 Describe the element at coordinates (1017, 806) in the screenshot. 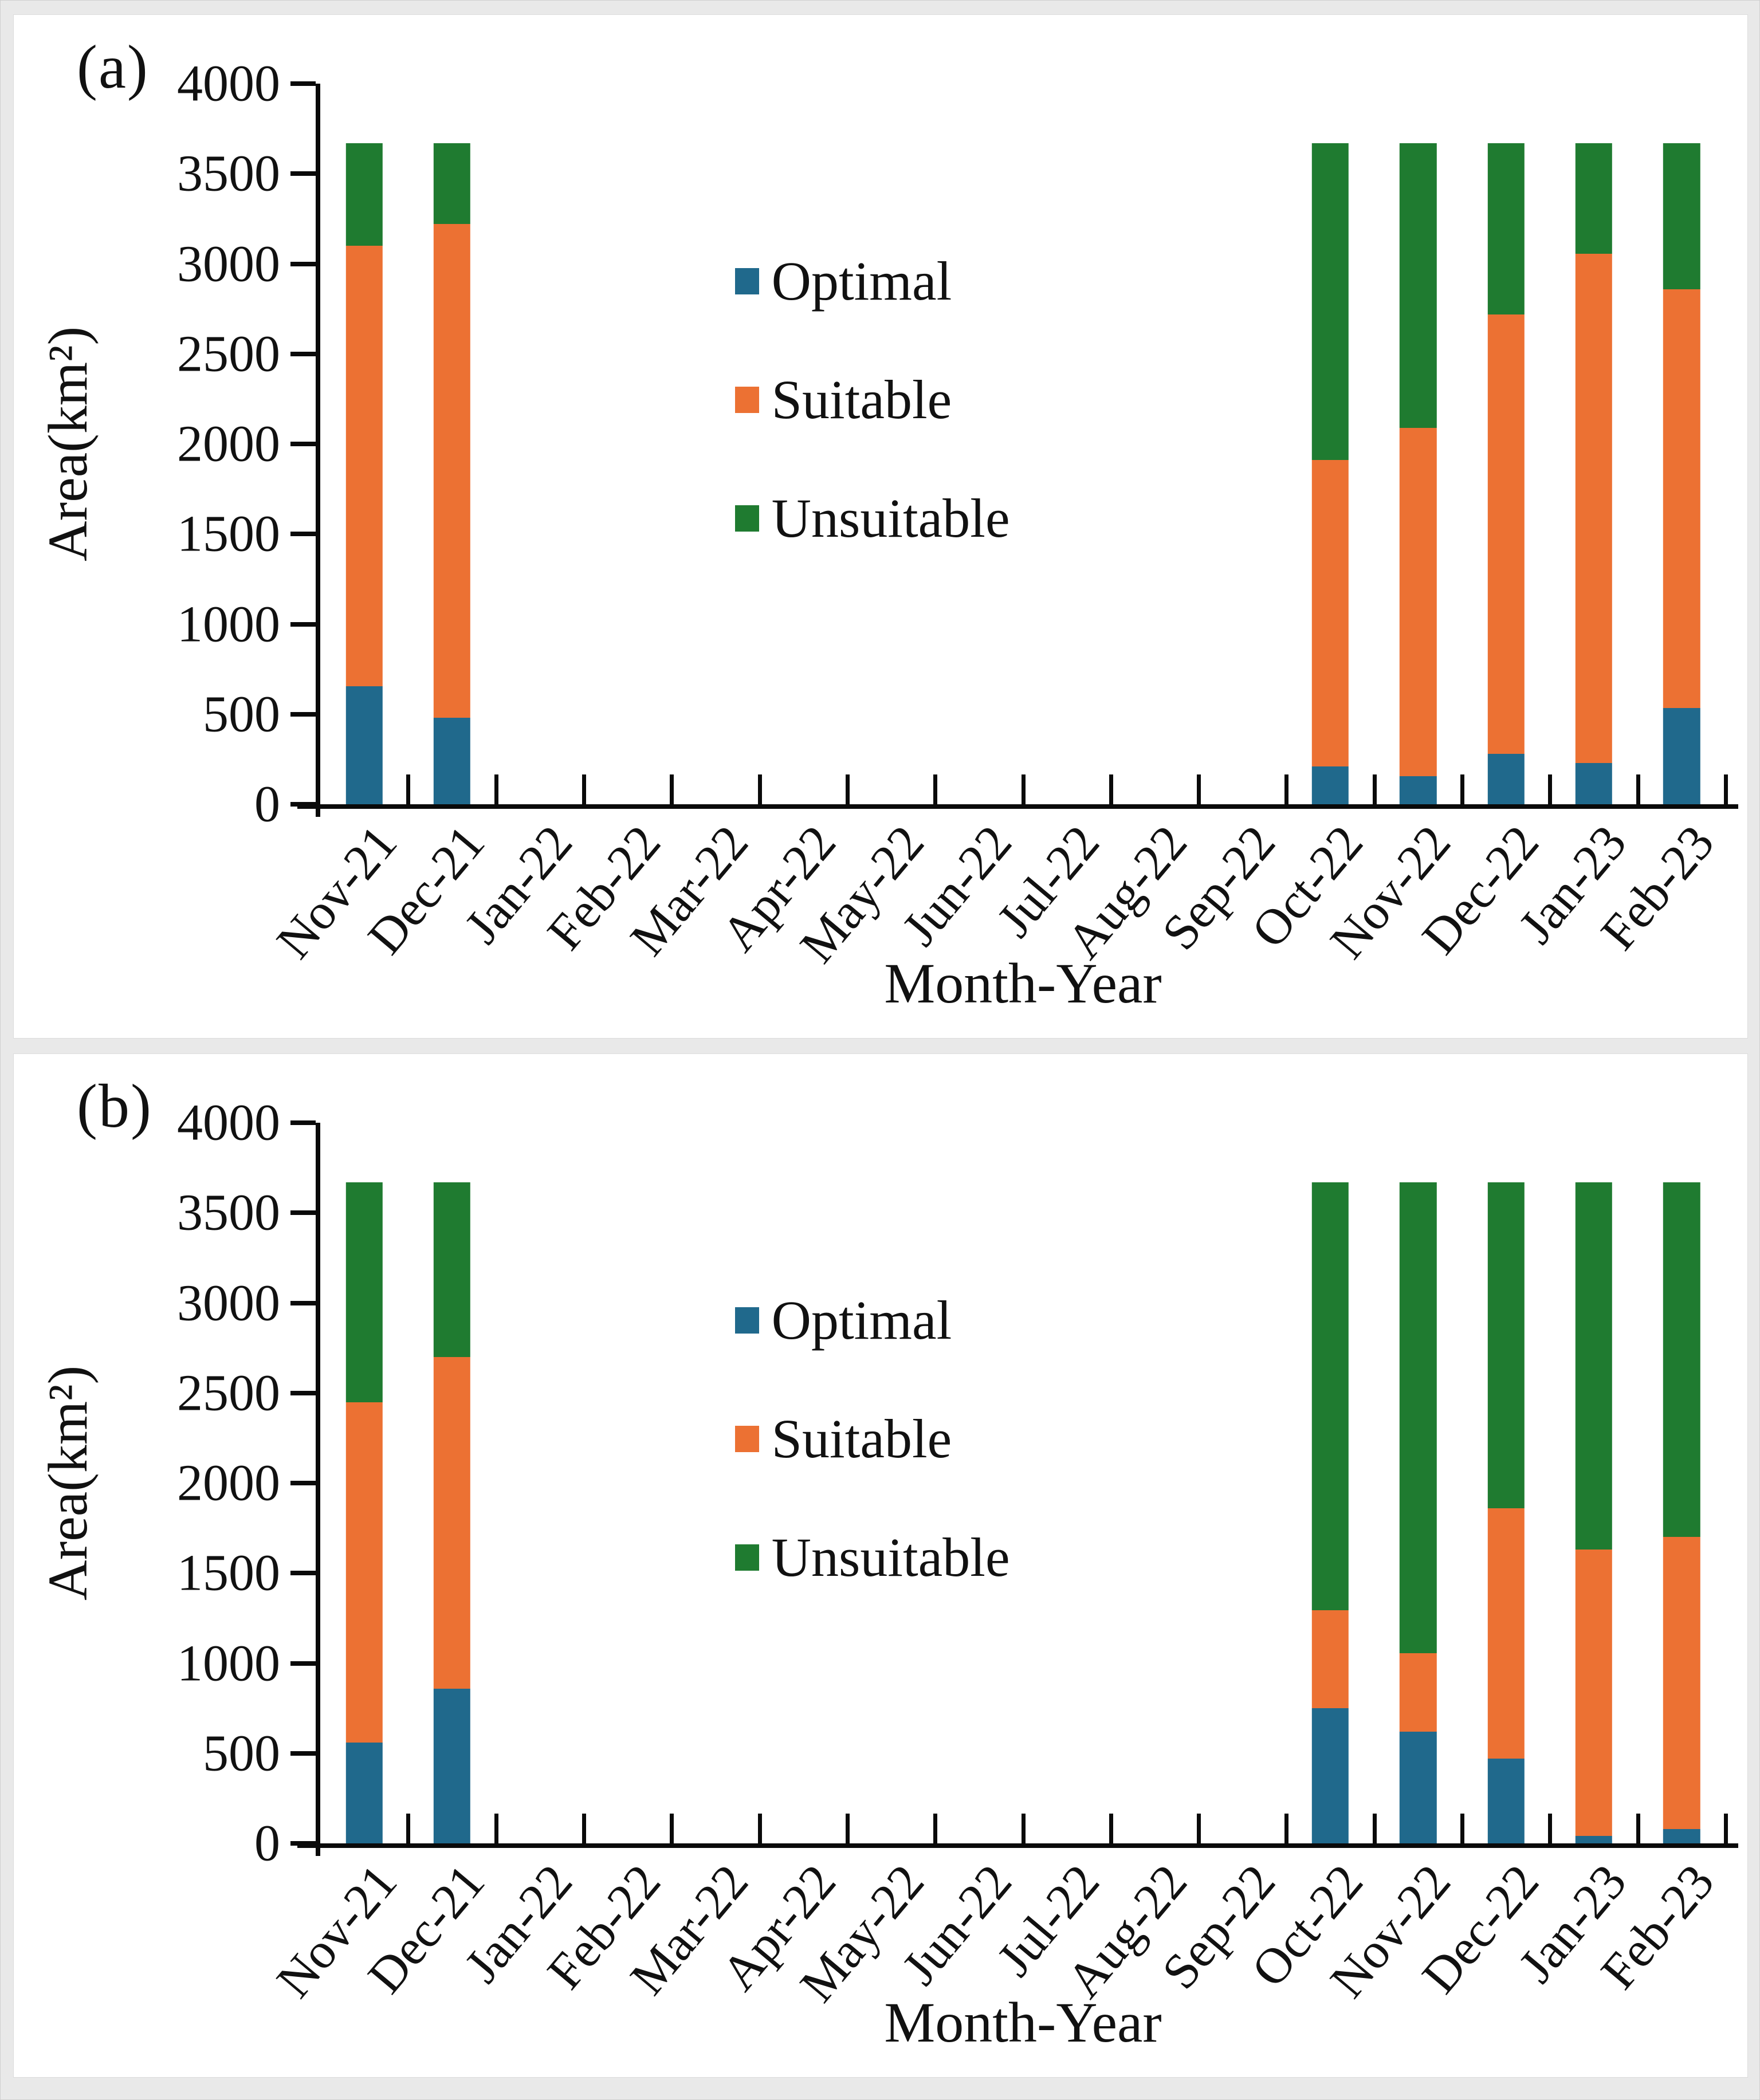

I see `x-axis-line` at that location.